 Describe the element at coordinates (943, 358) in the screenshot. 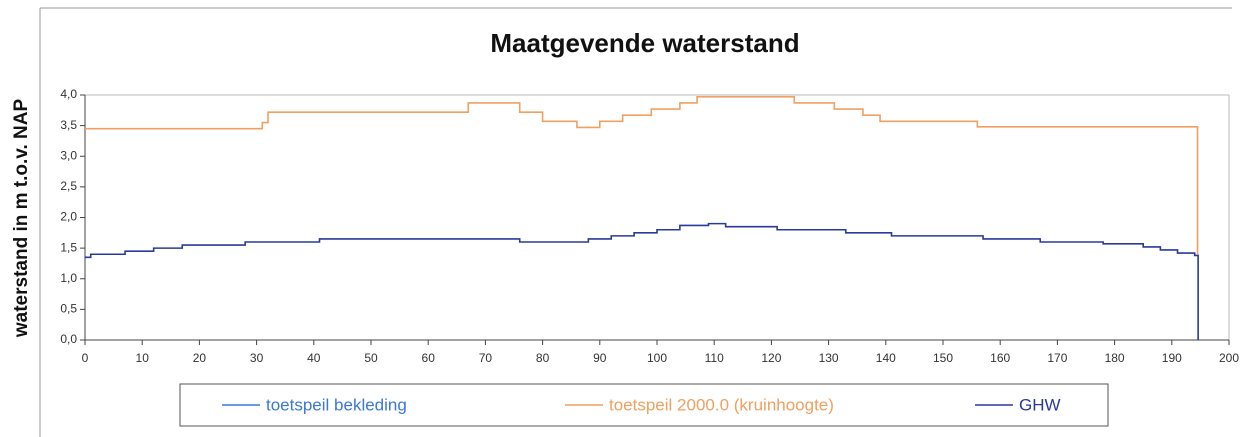

I see `x-tick-label: 150` at that location.